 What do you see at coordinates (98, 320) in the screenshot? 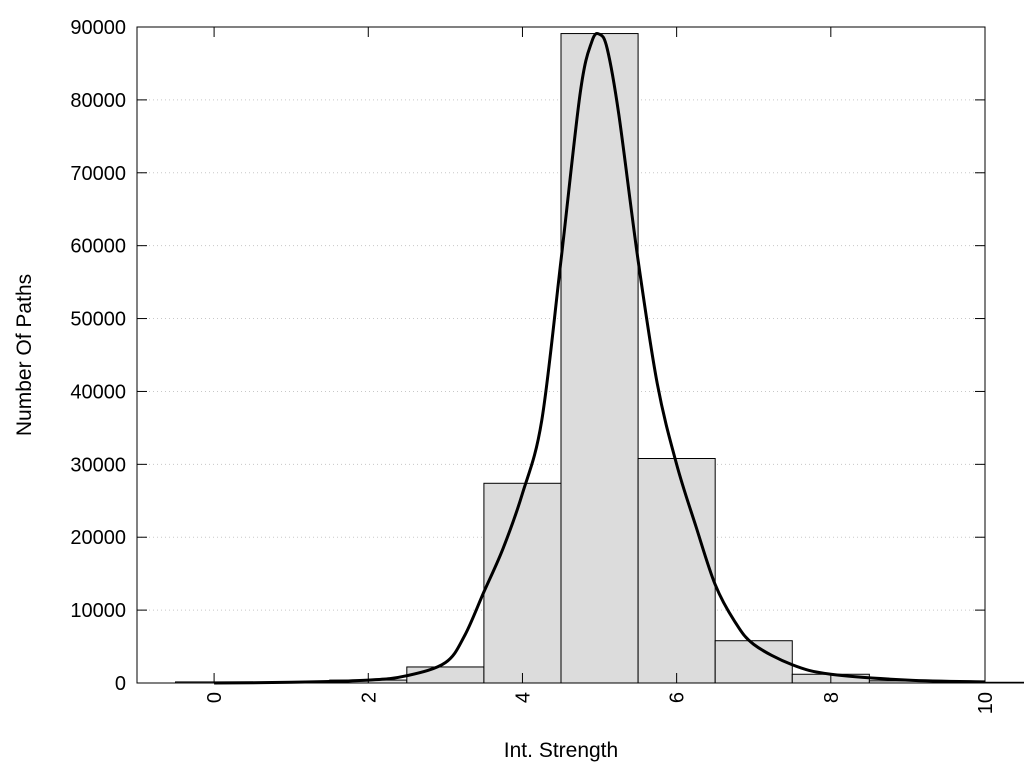
I see `y-tick-label: 50000` at bounding box center [98, 320].